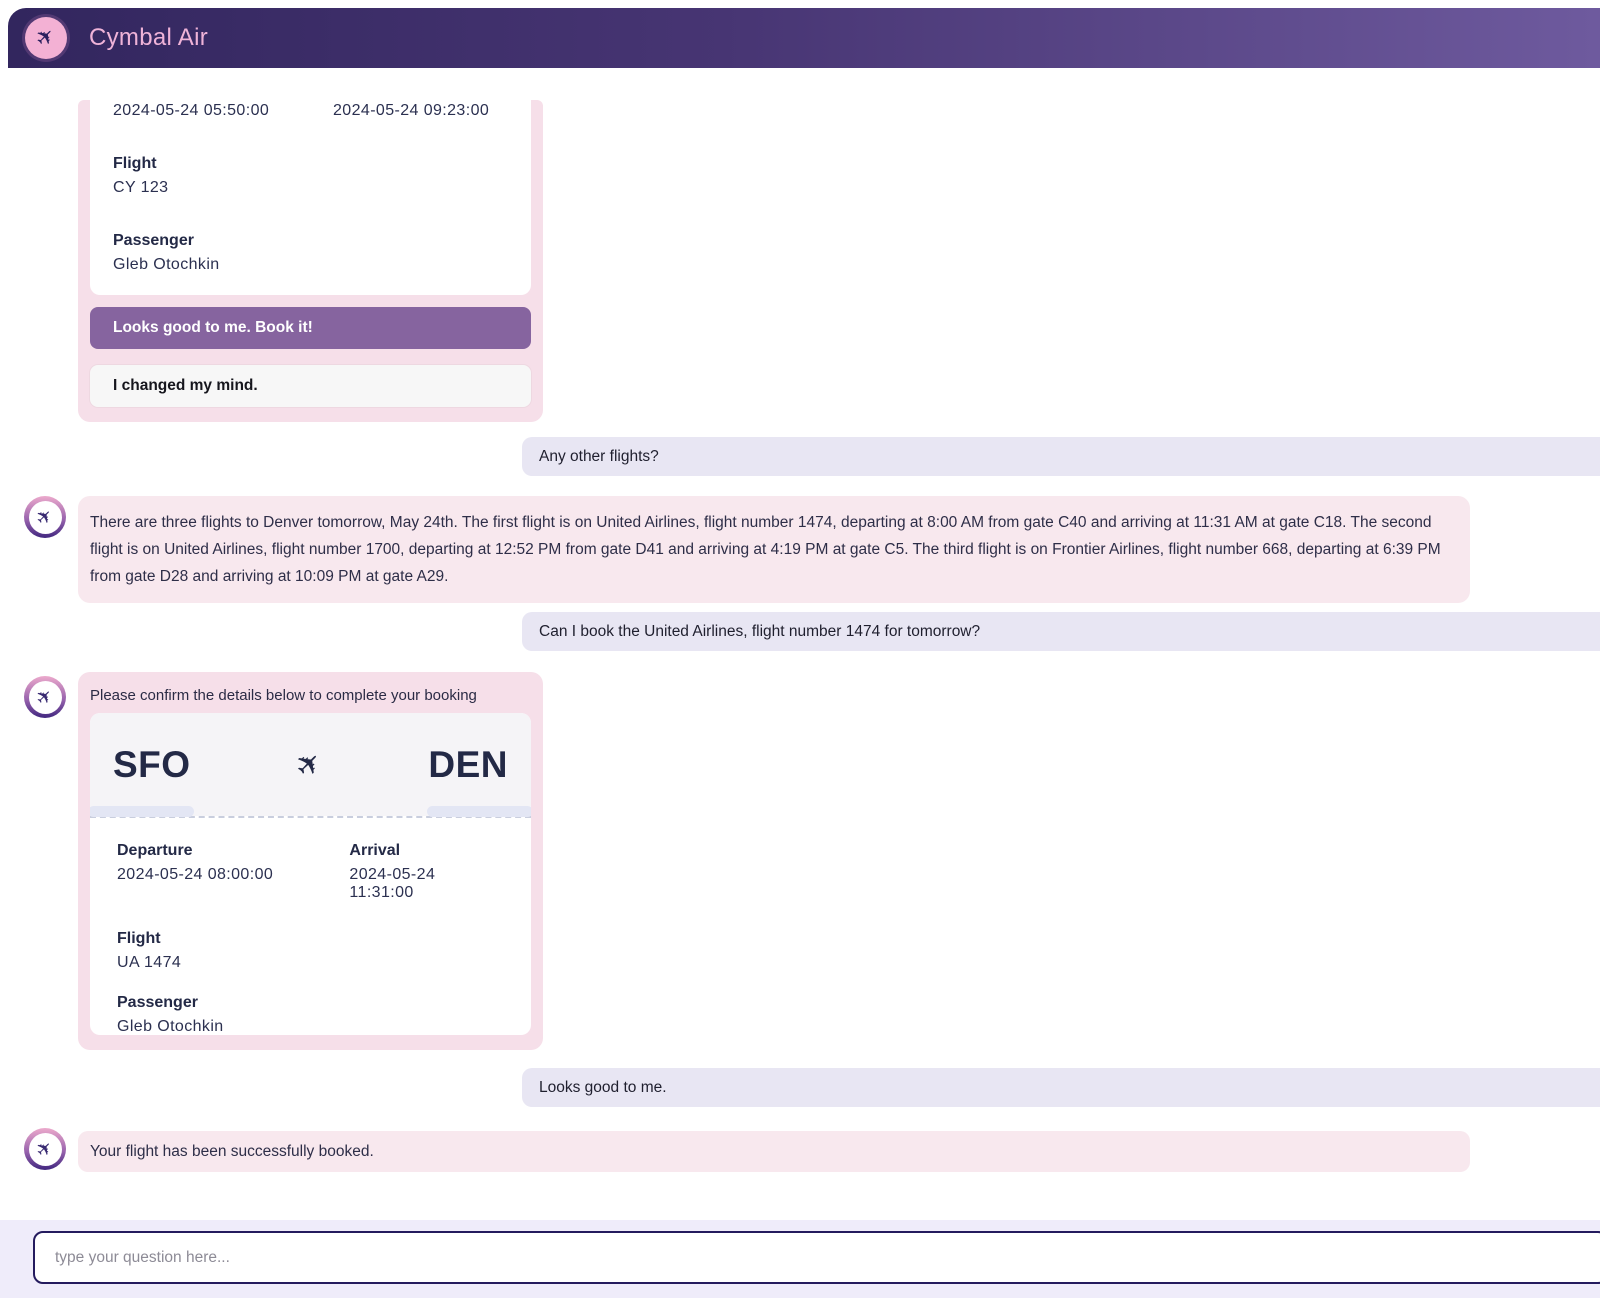  I want to click on brand-logo: ✈, so click(46, 38).